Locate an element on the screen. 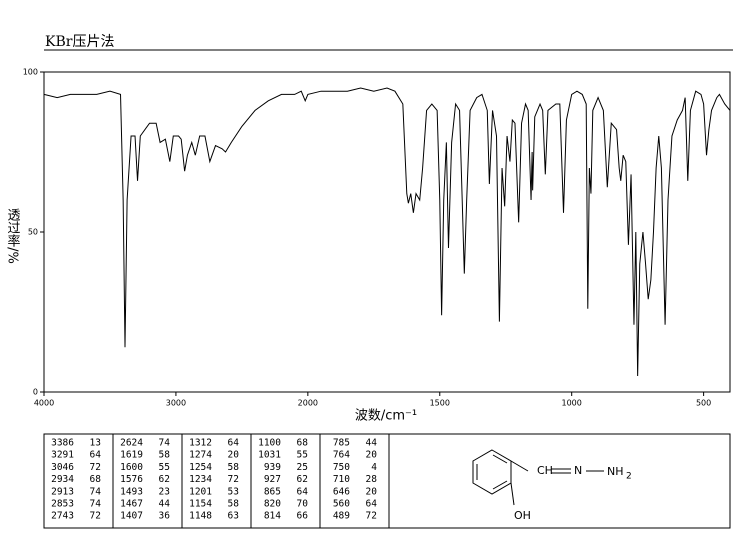 Image resolution: width=737 pixels, height=539 pixels. peak-wavenumber: 710 is located at coordinates (341, 479).